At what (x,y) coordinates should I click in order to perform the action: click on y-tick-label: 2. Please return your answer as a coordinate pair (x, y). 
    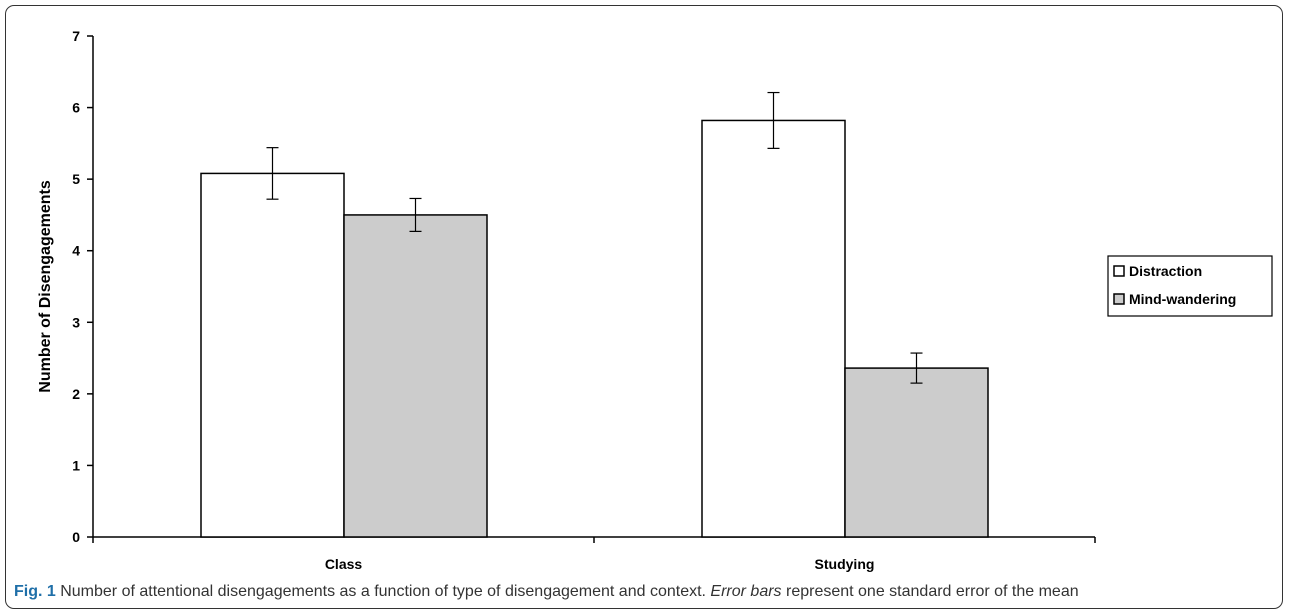
    Looking at the image, I should click on (76, 394).